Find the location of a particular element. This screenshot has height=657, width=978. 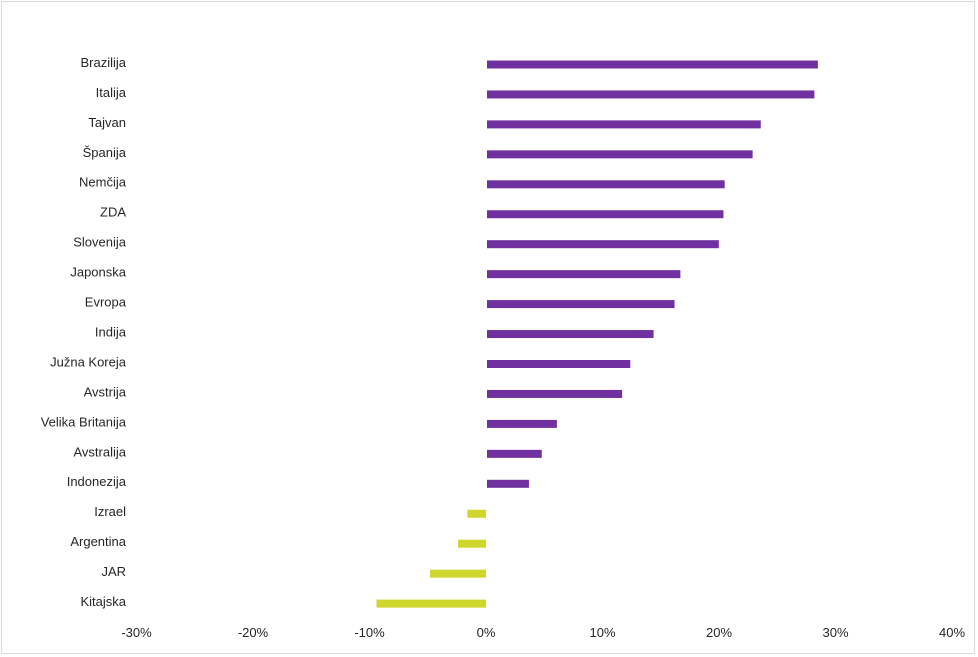

category-label: Avstrija is located at coordinates (105, 391).